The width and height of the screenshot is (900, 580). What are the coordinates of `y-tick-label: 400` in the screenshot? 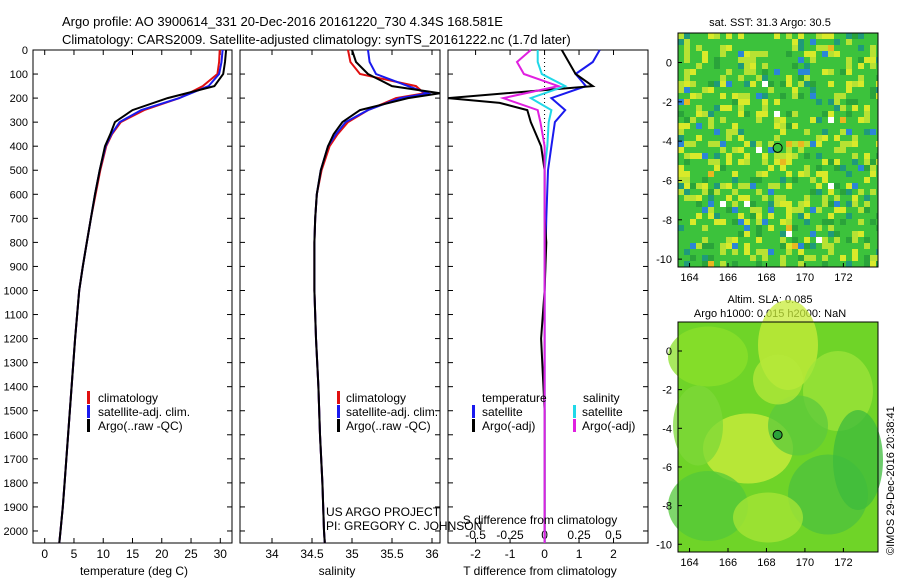 It's located at (19, 147).